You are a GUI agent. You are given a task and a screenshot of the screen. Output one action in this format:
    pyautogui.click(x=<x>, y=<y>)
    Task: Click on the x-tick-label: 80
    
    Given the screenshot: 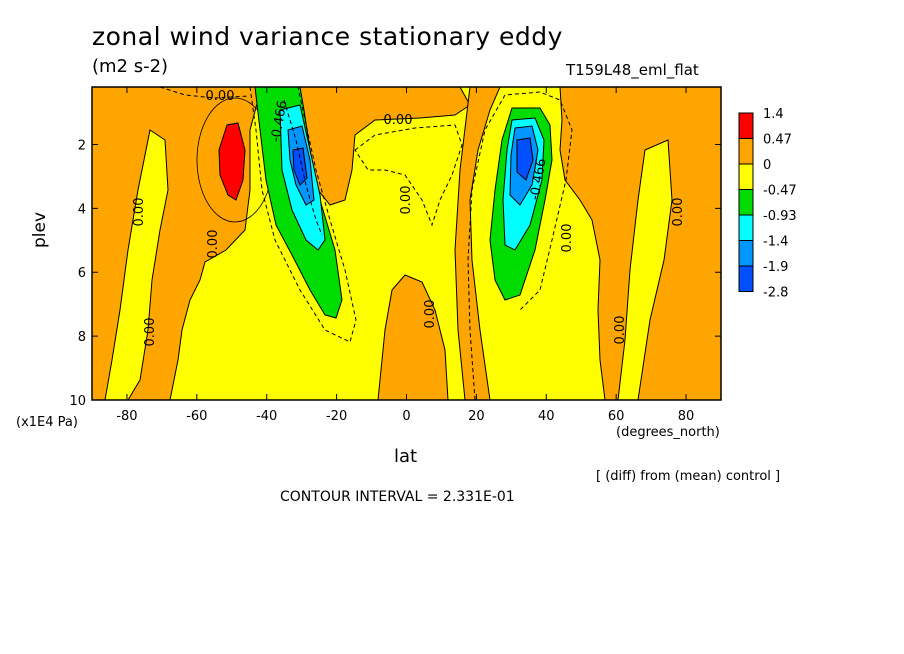 What is the action you would take?
    pyautogui.click(x=686, y=416)
    